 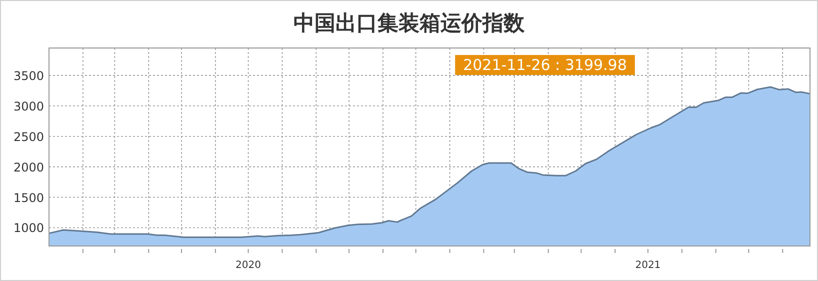 I want to click on chart-title: 中国出口集装箱运价指数, so click(x=410, y=23).